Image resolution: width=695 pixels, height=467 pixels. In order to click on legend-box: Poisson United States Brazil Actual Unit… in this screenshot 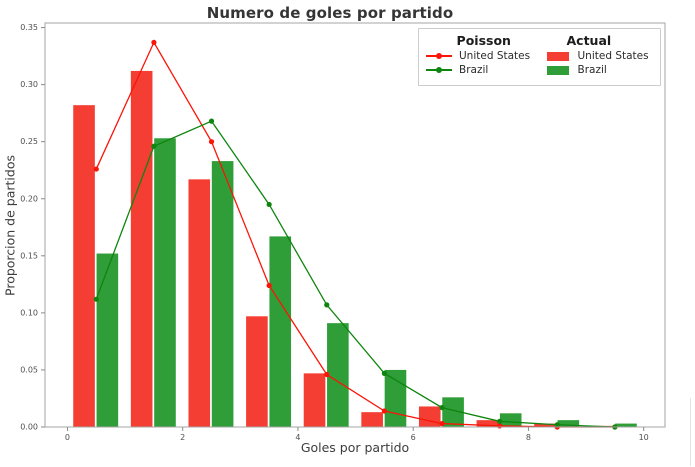, I will do `click(539, 57)`.